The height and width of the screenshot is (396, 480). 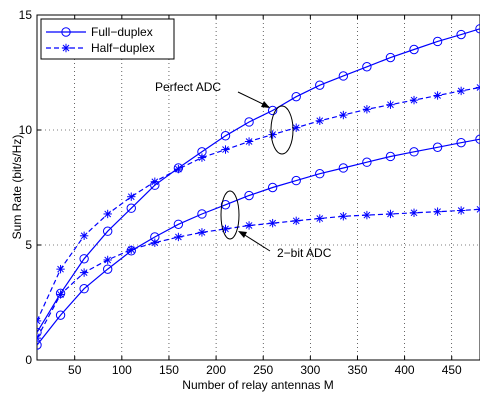 What do you see at coordinates (122, 32) in the screenshot?
I see `legend-full-duplex-label: Full−duplex` at bounding box center [122, 32].